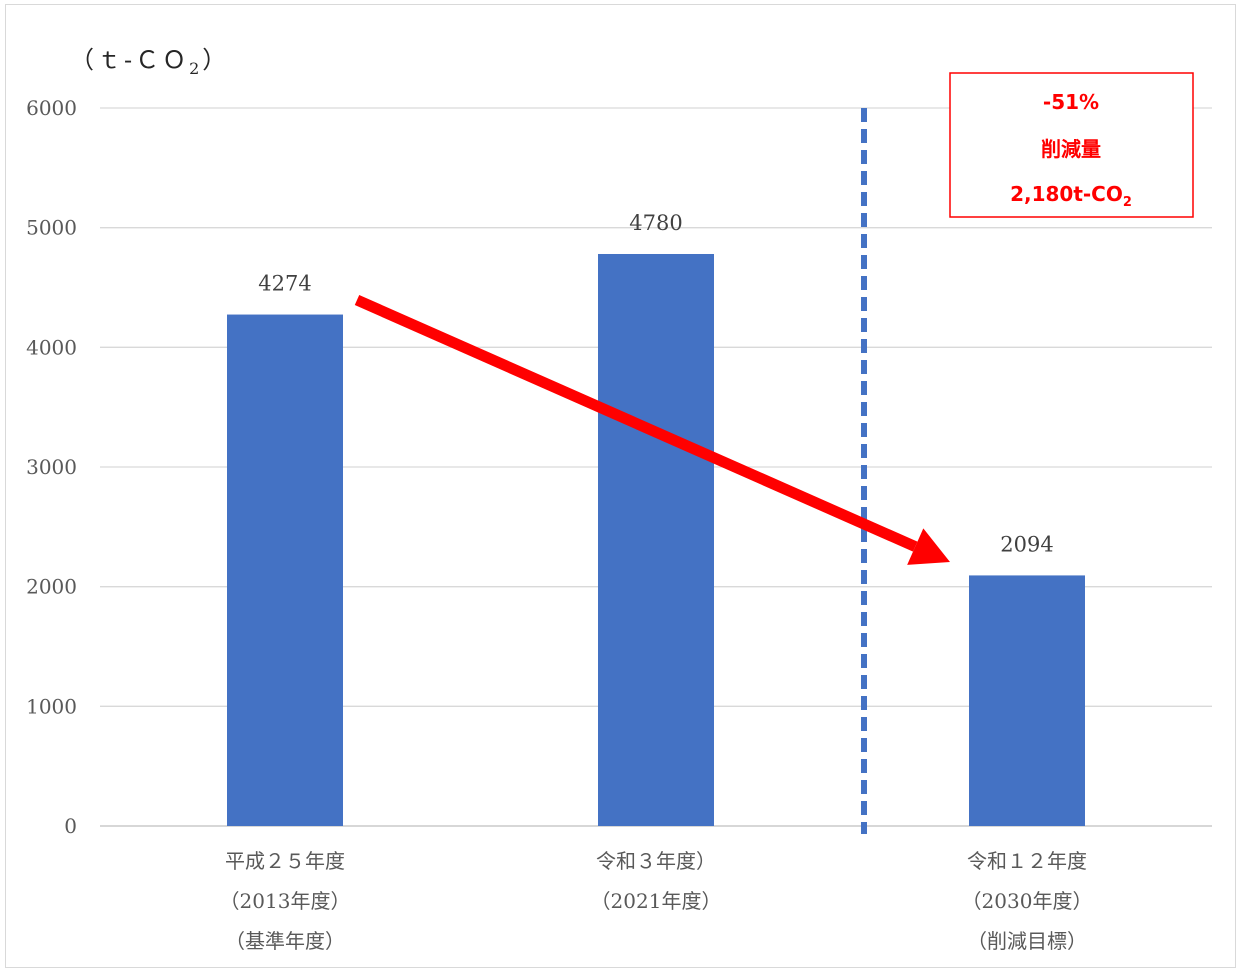  I want to click on y-tick-labels: 0 1000 2000 3000 4000 5000 6000, so click(51, 467).